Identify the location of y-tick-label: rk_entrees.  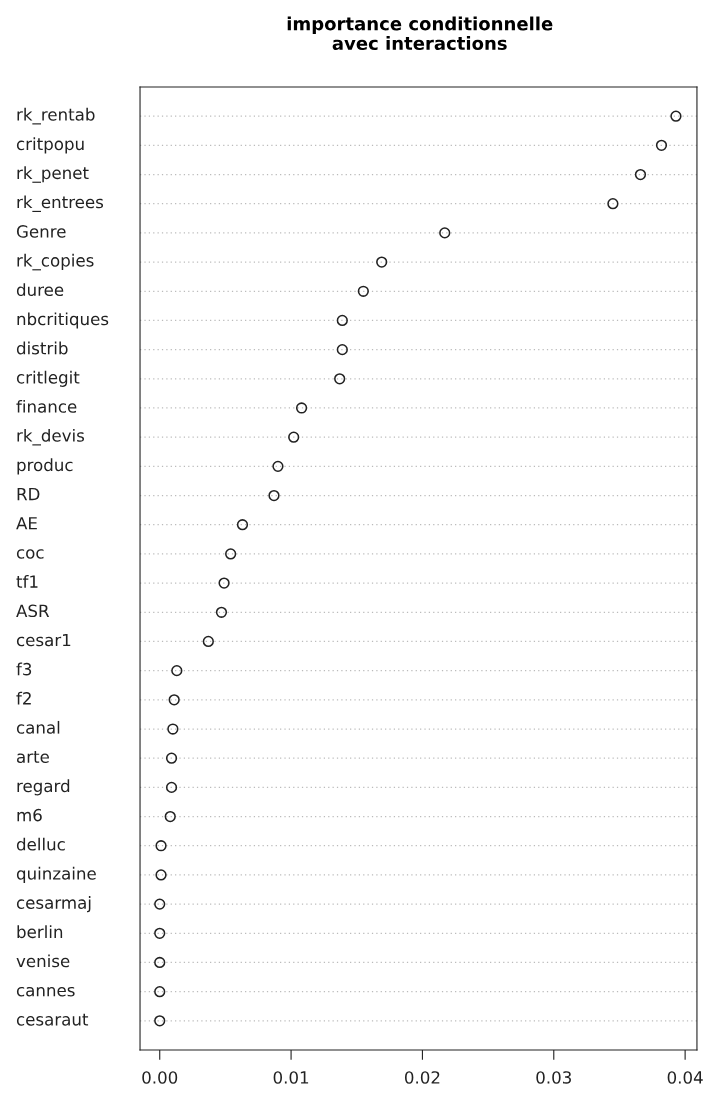
(60, 204).